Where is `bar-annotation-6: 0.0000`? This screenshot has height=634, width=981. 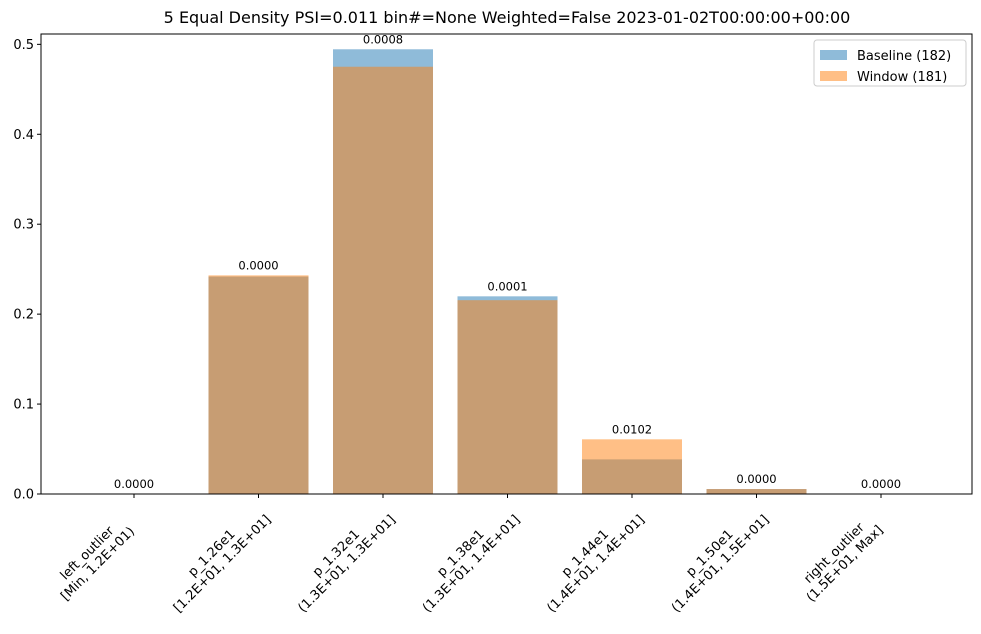
bar-annotation-6: 0.0000 is located at coordinates (881, 484).